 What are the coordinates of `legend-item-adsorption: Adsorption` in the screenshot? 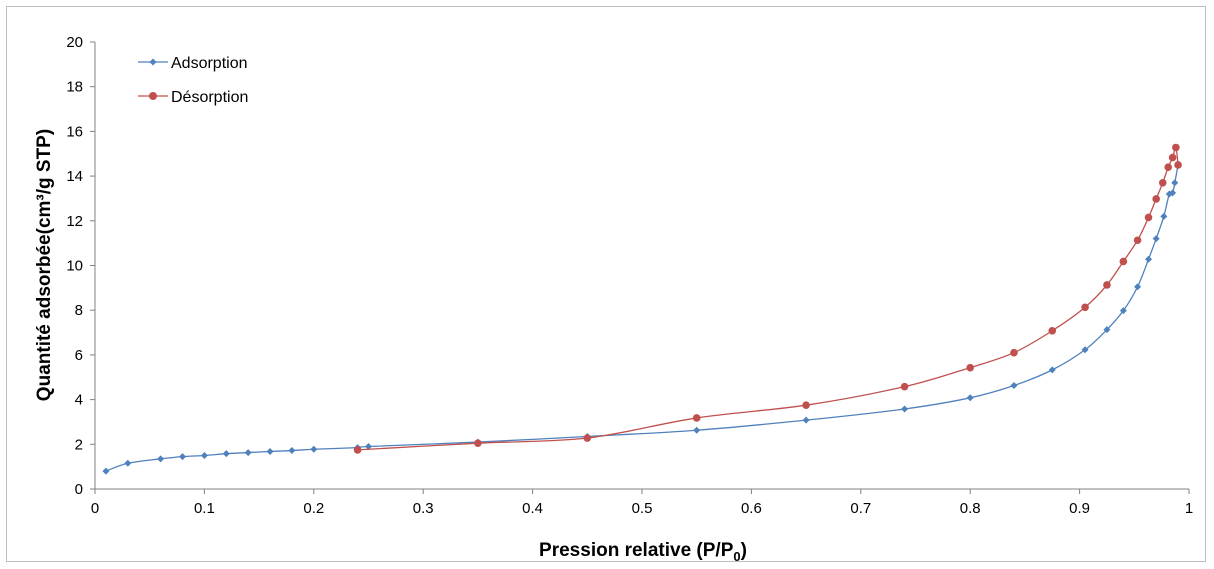 It's located at (193, 63).